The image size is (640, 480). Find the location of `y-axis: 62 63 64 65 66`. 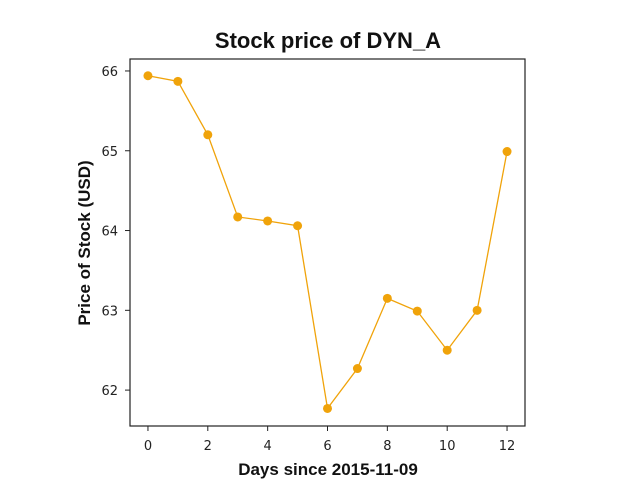

y-axis: 62 63 64 65 66 is located at coordinates (115, 232).